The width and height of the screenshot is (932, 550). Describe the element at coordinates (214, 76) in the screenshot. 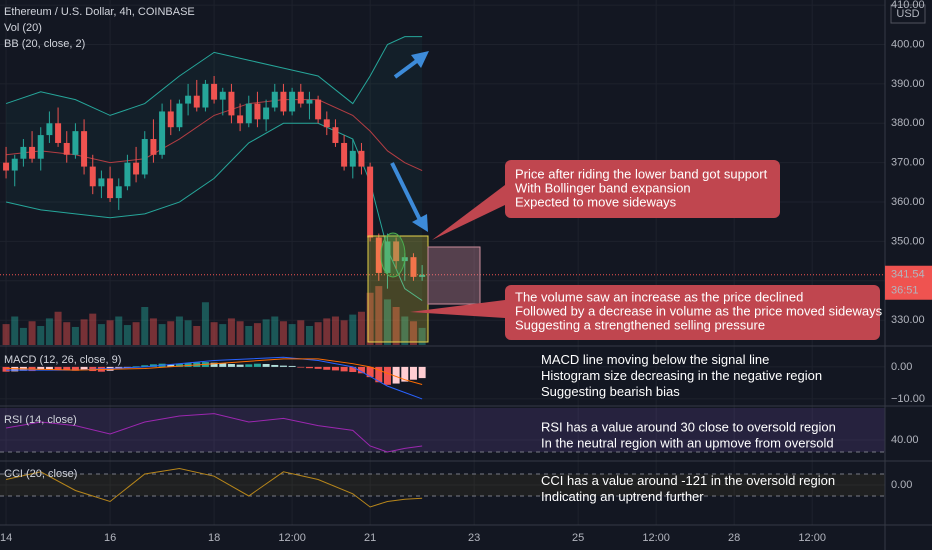

I see `bb-upper` at that location.